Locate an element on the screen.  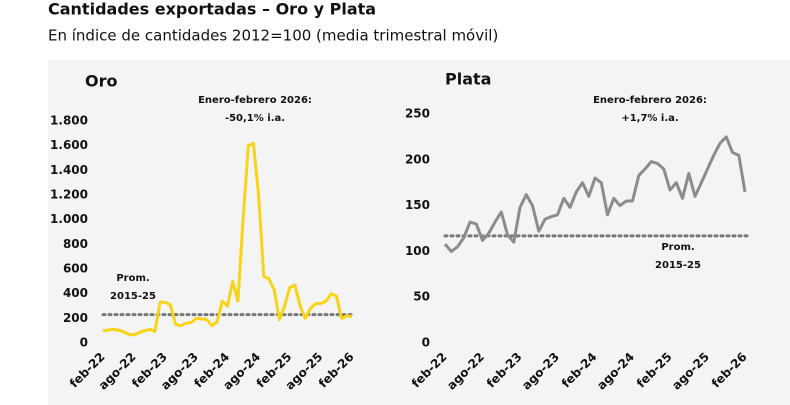
y-tick-label: 250 is located at coordinates (417, 114).